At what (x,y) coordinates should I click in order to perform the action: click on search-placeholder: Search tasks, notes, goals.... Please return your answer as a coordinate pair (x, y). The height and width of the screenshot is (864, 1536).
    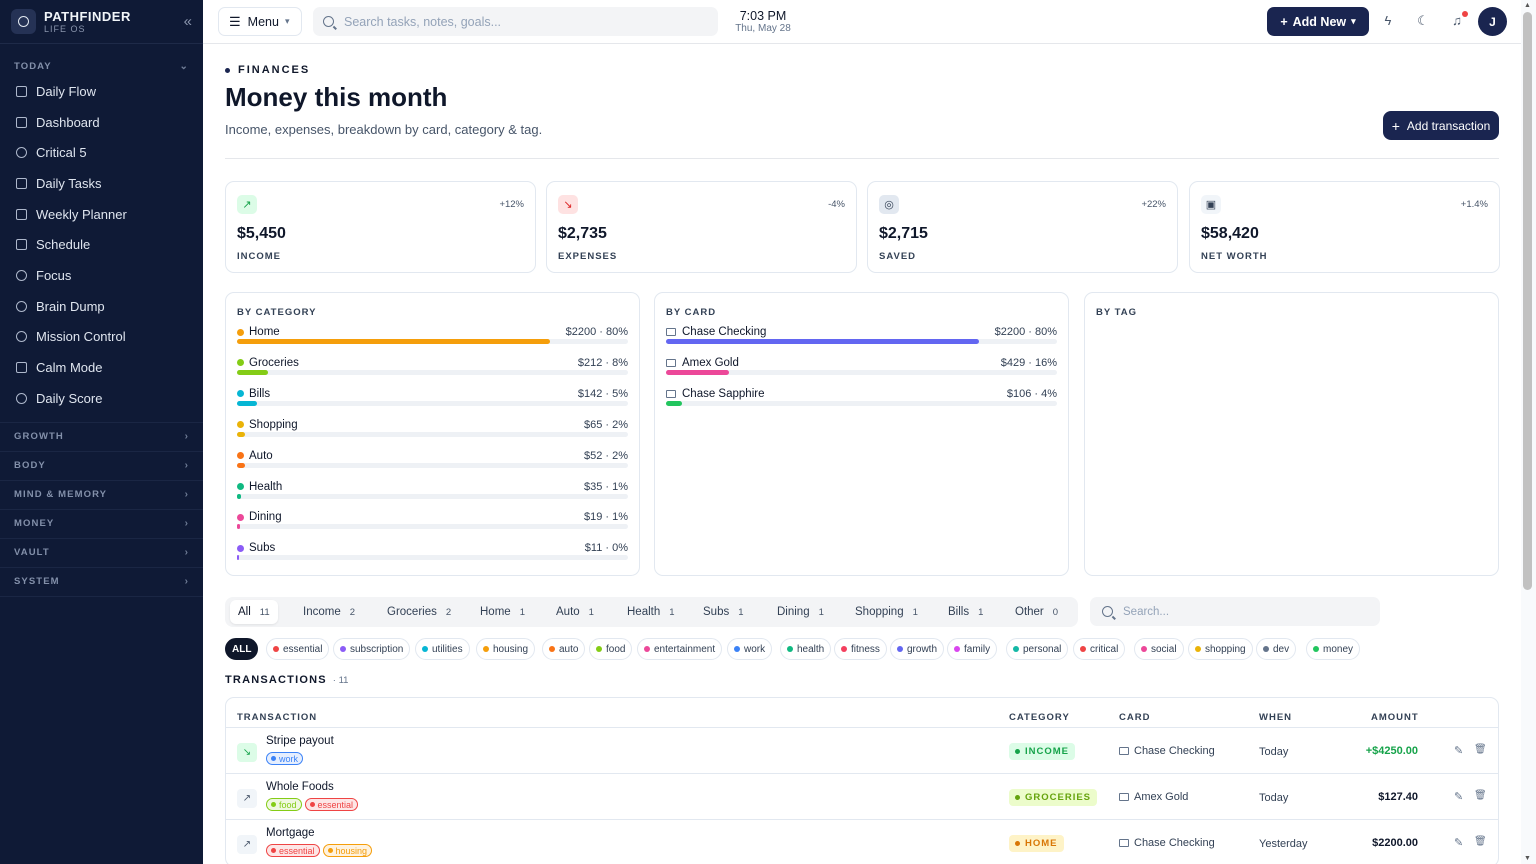
    Looking at the image, I should click on (423, 21).